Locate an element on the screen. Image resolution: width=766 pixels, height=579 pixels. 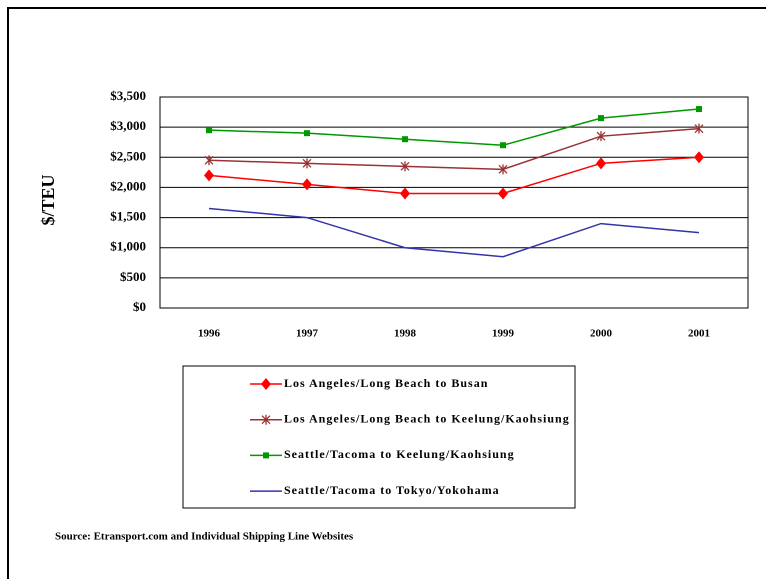
y-tick-label: $500 is located at coordinates (133, 276).